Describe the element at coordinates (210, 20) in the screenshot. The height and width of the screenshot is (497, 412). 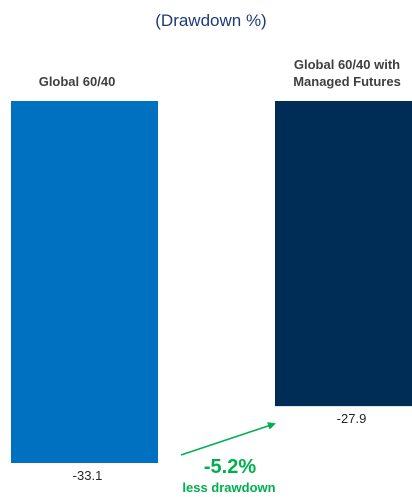
I see `chart-subtitle: (Drawdown %)` at that location.